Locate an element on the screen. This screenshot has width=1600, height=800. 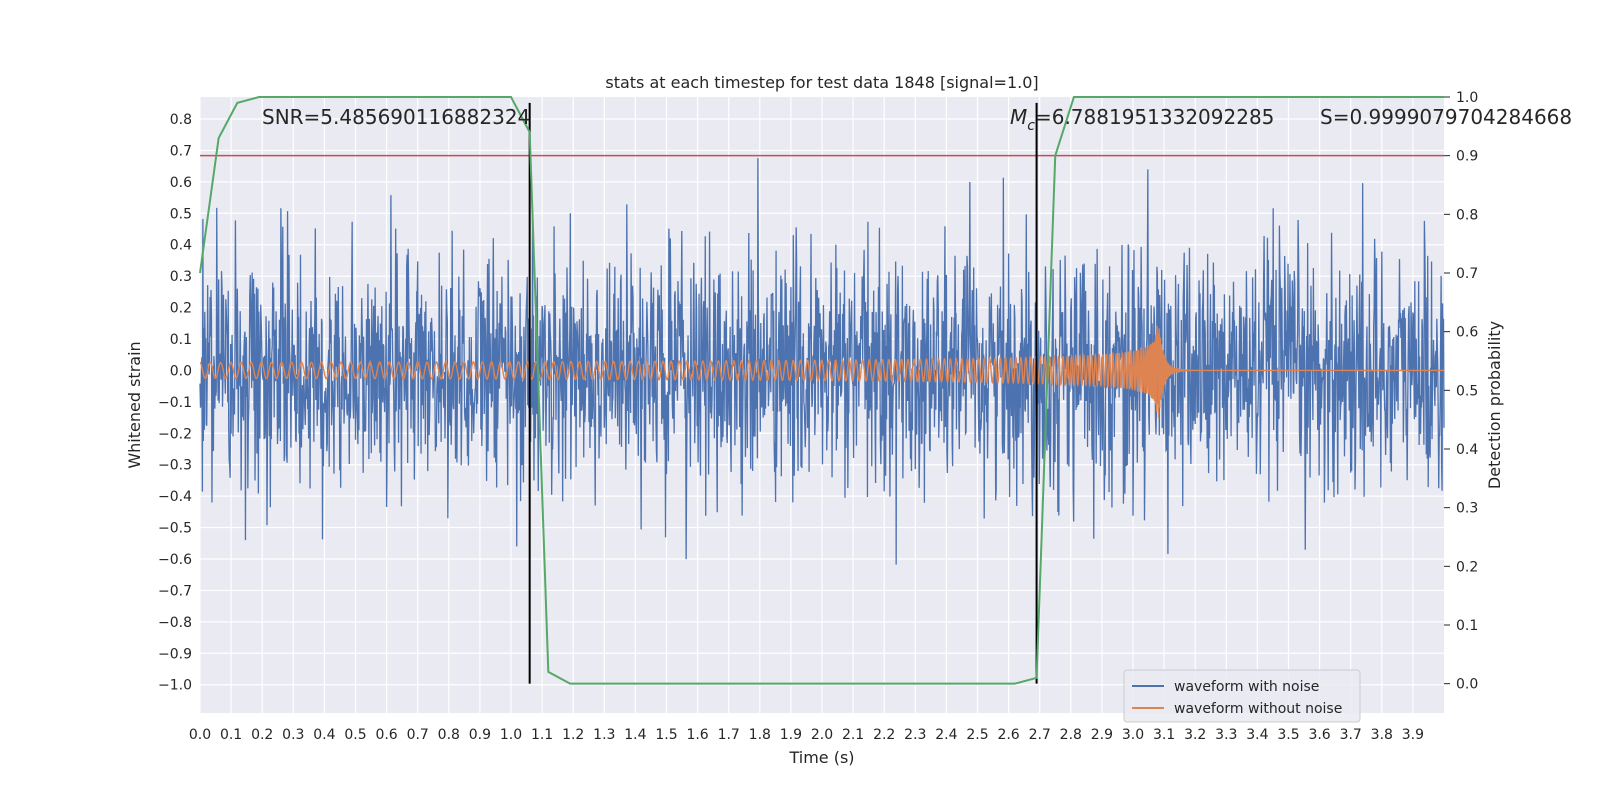
x-tick-label: 0.7 is located at coordinates (418, 735).